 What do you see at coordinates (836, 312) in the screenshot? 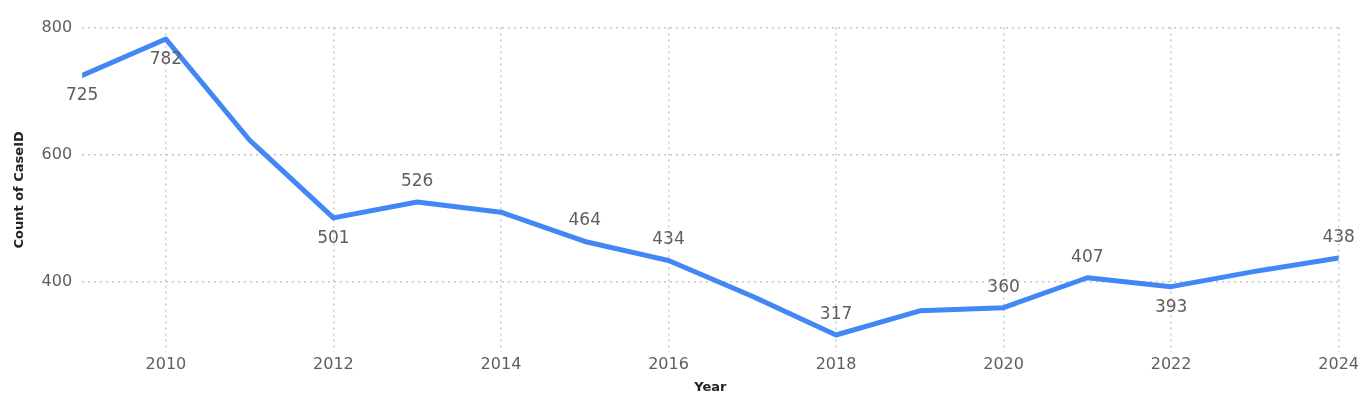
I see `data-label: 317` at bounding box center [836, 312].